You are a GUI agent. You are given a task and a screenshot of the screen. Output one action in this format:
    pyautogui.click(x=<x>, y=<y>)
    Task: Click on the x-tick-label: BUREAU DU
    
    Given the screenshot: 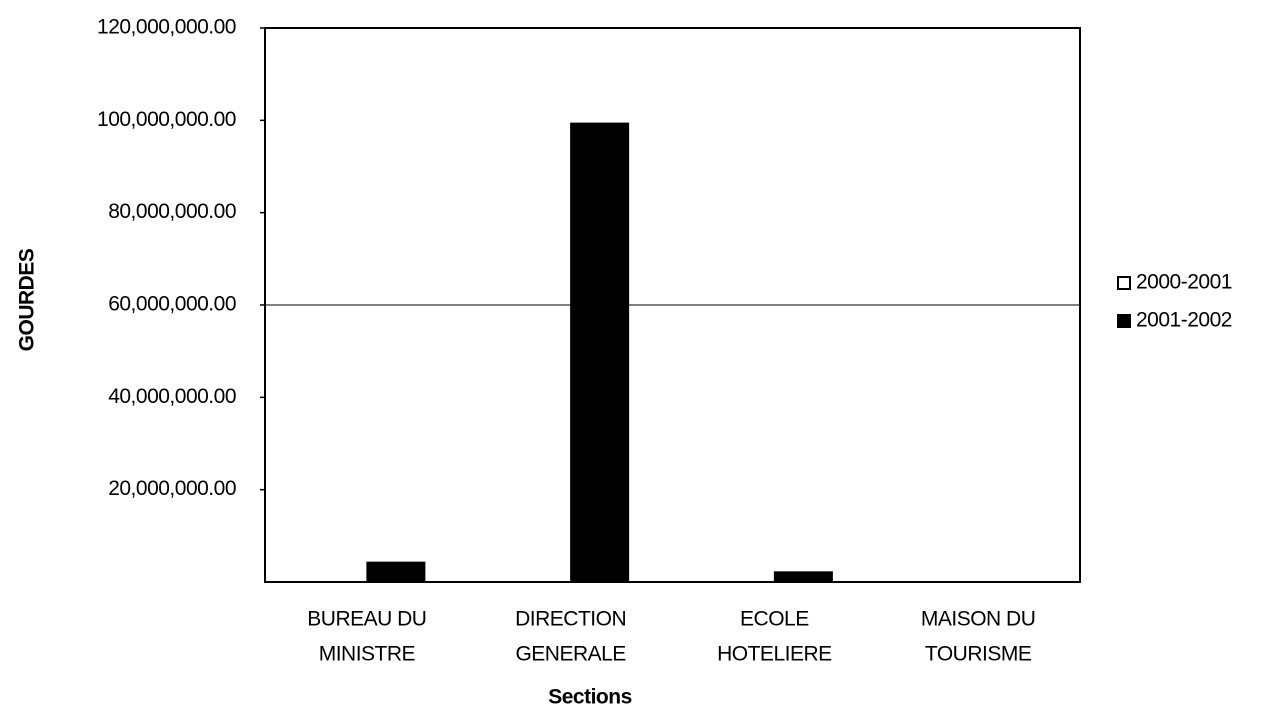 What is the action you would take?
    pyautogui.click(x=366, y=619)
    